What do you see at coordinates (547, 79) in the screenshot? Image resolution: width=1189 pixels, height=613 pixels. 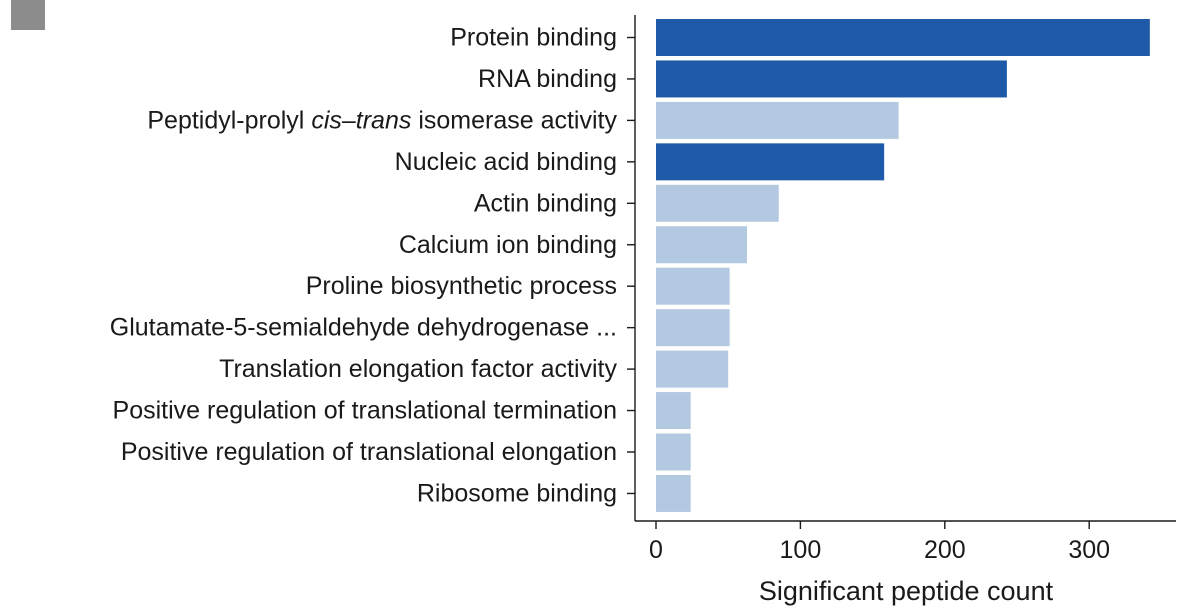 I see `y-label-1: RNA binding` at bounding box center [547, 79].